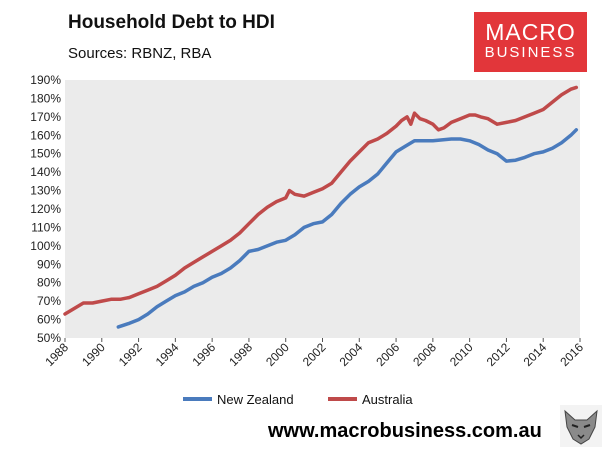  Describe the element at coordinates (45, 246) in the screenshot. I see `y-tick-label: 100%` at that location.